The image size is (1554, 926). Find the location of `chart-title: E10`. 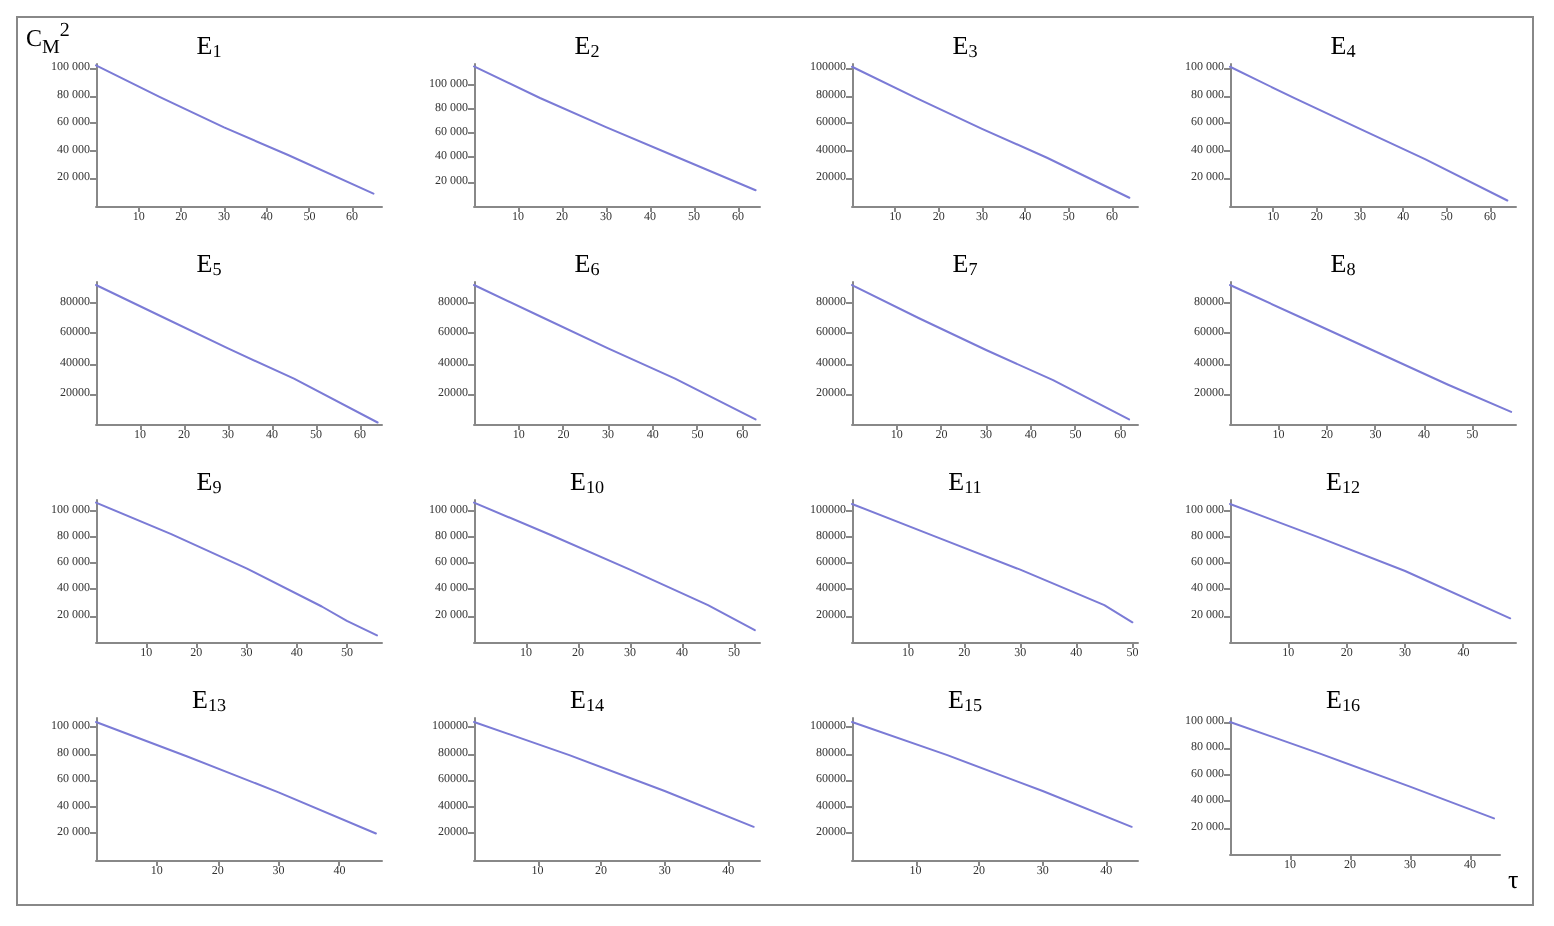

chart-title: E10 is located at coordinates (587, 481).